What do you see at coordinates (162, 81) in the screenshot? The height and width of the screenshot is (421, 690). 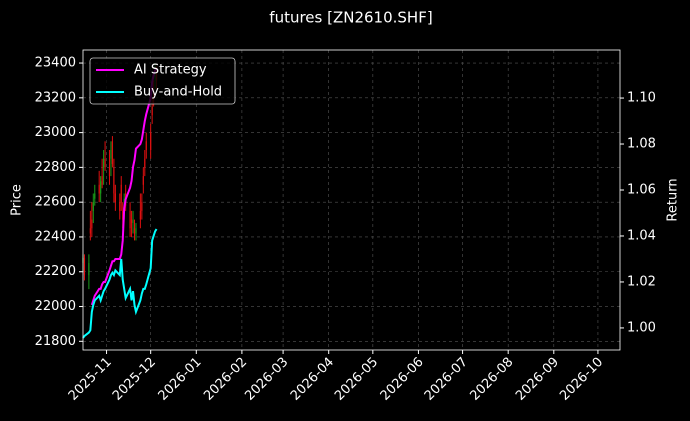 I see `legend-box` at bounding box center [162, 81].